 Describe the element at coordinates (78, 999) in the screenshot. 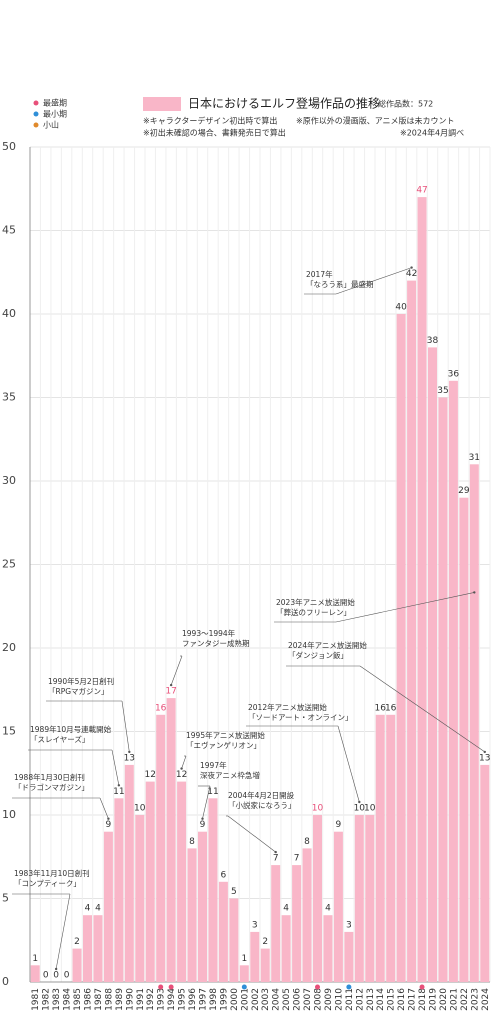

I see `x-tick-label: 1985` at that location.